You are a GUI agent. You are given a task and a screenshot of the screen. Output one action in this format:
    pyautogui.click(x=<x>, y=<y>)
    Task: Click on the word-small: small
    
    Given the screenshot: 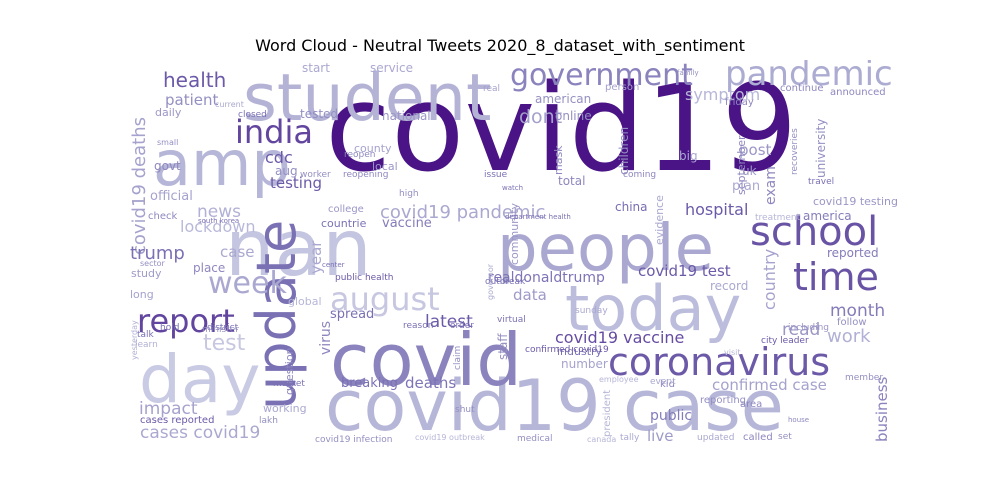 What is the action you would take?
    pyautogui.click(x=167, y=142)
    